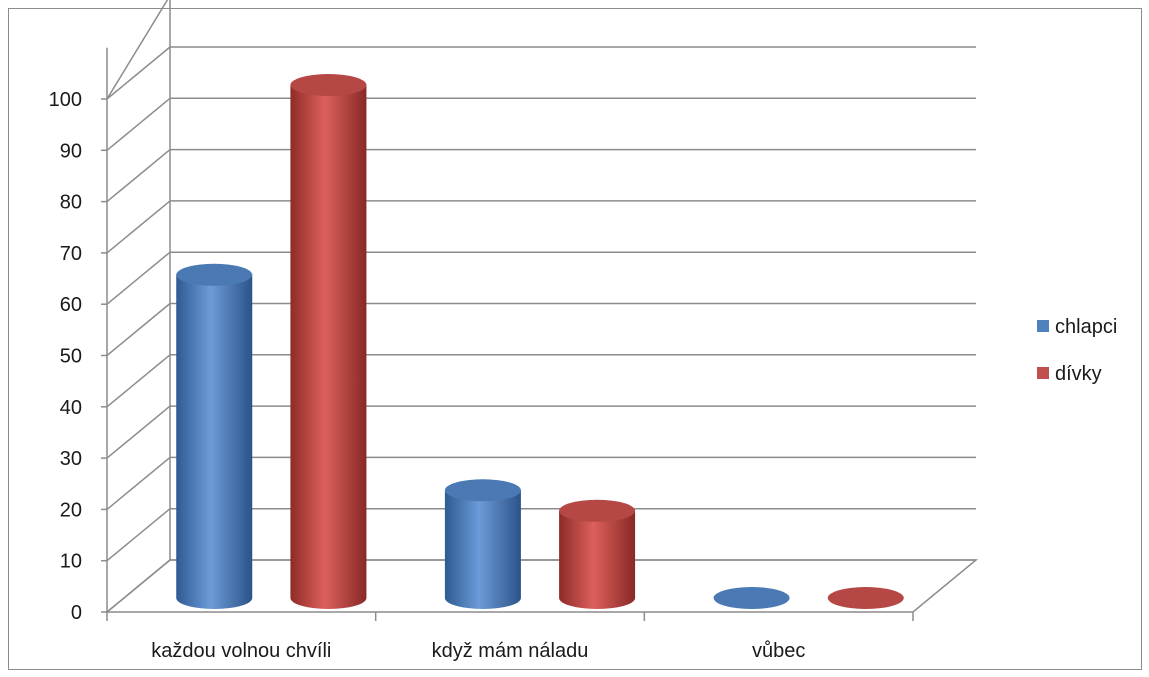  Describe the element at coordinates (1086, 327) in the screenshot. I see `legend-label: chlapci` at that location.